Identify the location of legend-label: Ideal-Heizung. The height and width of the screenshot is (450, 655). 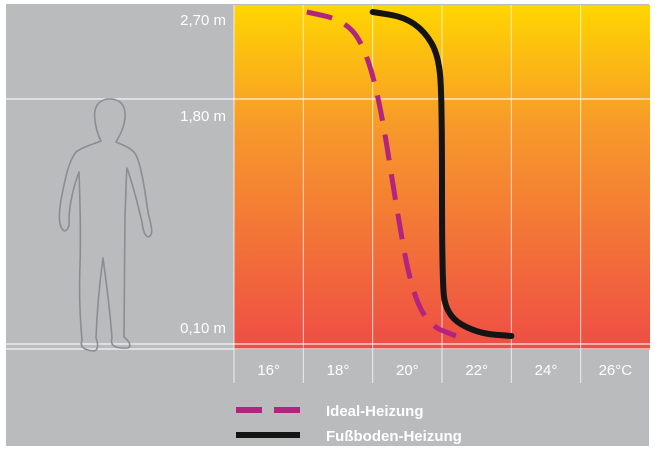
(375, 411).